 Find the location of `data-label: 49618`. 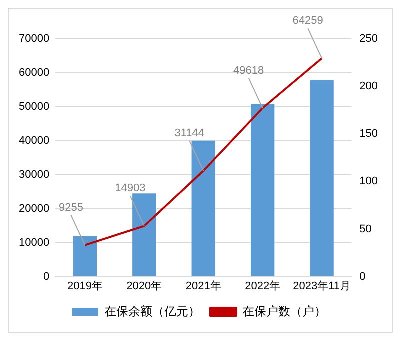

data-label: 49618 is located at coordinates (249, 70).